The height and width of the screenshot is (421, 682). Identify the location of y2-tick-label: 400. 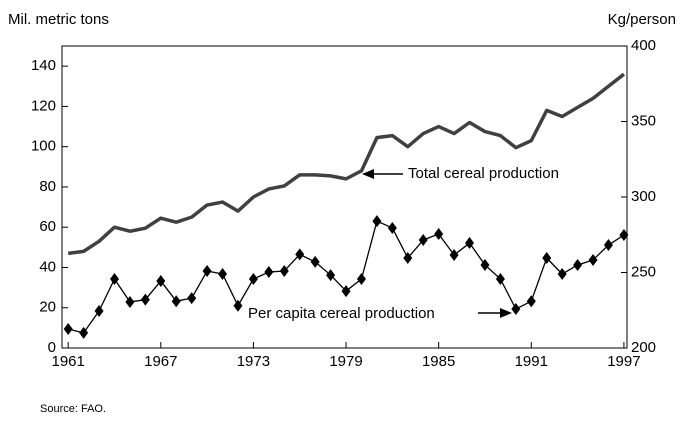
(643, 45).